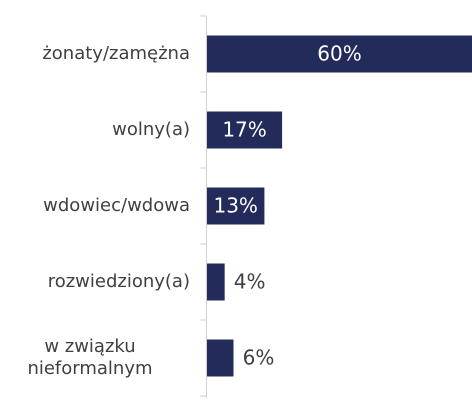 The image size is (472, 403). I want to click on category-text: wolny(a), so click(151, 129).